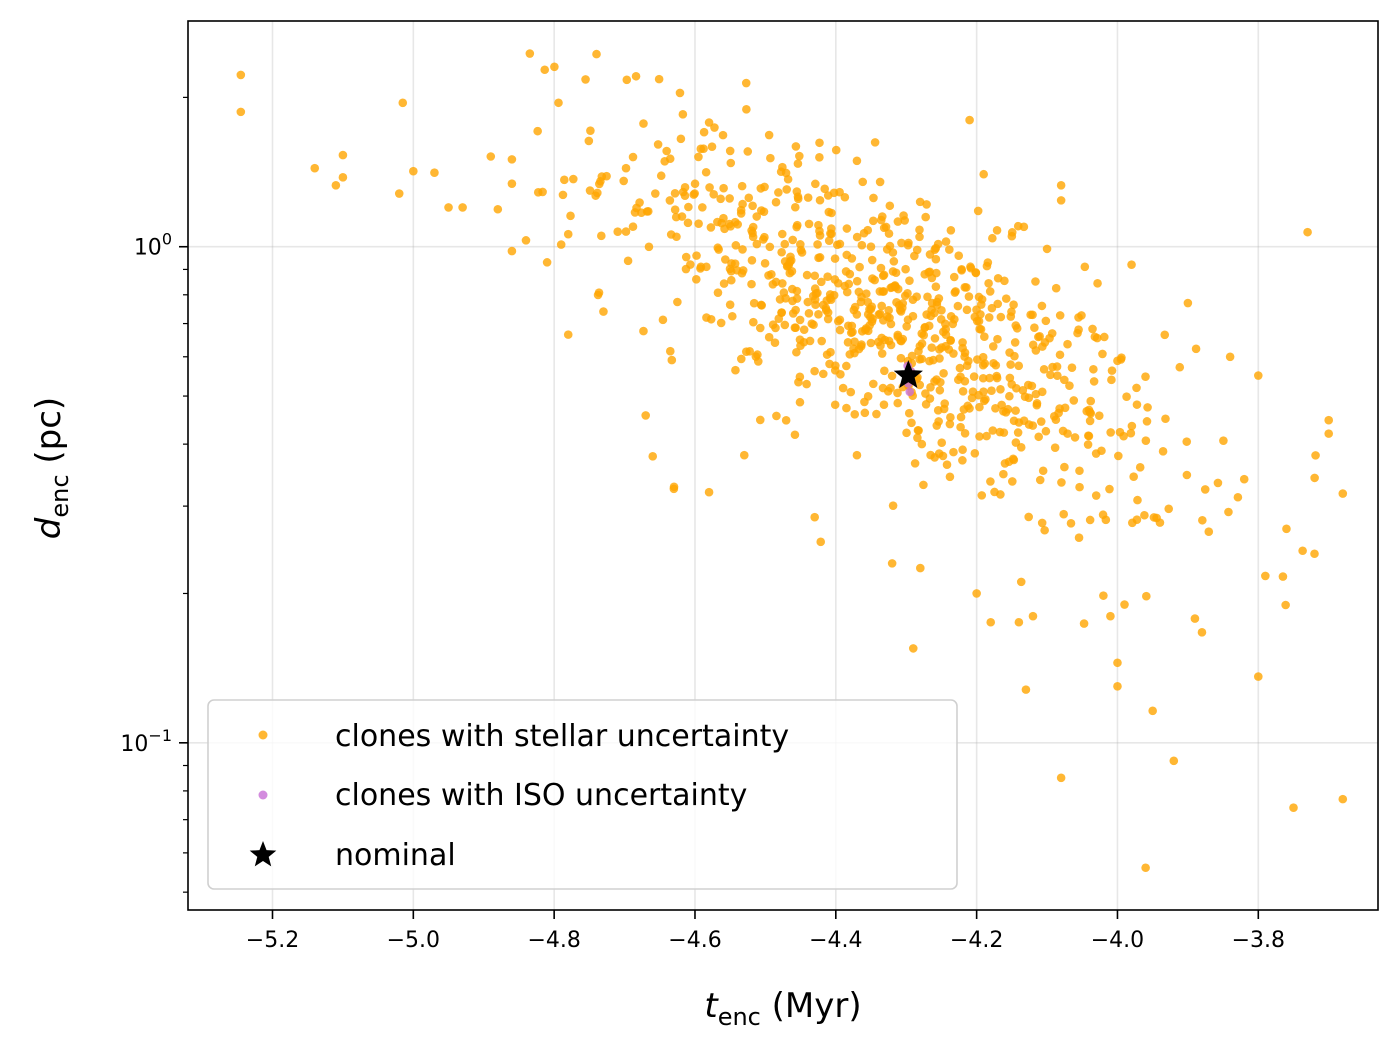  Describe the element at coordinates (541, 795) in the screenshot. I see `legend-label-iso: clones with ISO uncertainty` at that location.